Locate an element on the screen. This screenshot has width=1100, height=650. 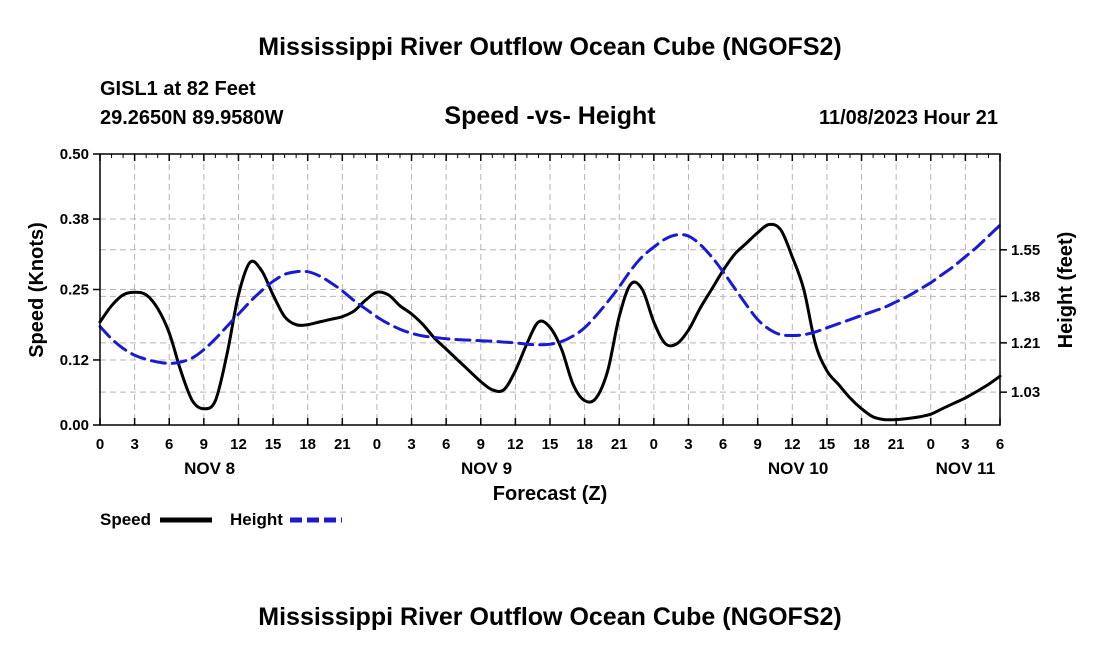
day-label: NOV 11 is located at coordinates (966, 468).